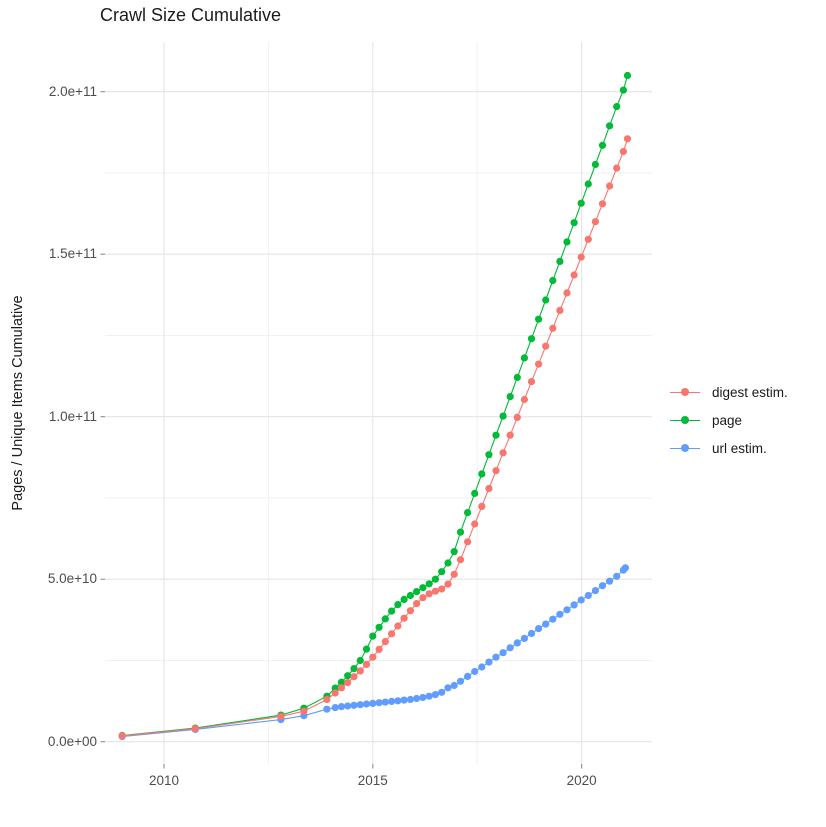 The height and width of the screenshot is (827, 826). Describe the element at coordinates (164, 780) in the screenshot. I see `x-tick-label: 2010` at that location.